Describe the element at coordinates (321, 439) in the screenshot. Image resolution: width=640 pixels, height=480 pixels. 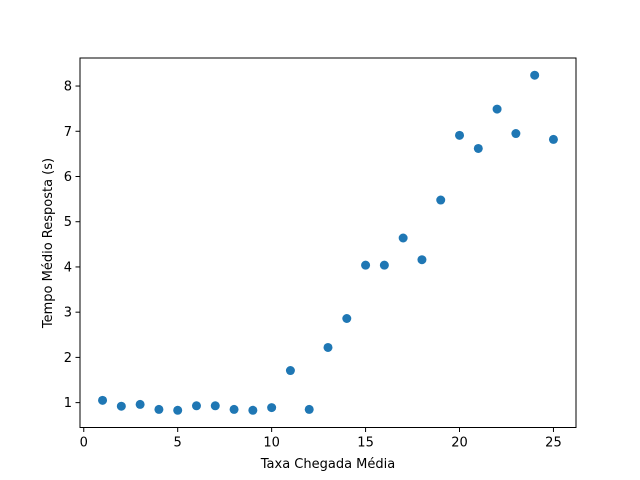
I see `x-axis-ticks: 0 5 10 15 20 25` at that location.